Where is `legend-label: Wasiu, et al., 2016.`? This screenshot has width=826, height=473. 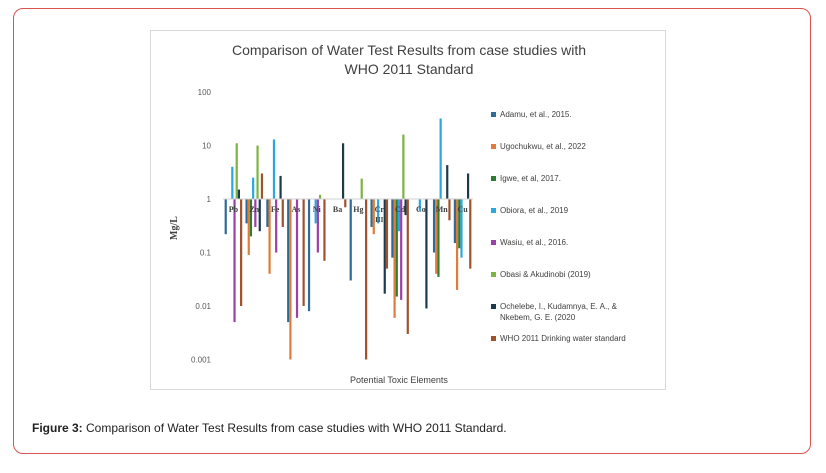
legend-label: Wasiu, et al., 2016. is located at coordinates (534, 242).